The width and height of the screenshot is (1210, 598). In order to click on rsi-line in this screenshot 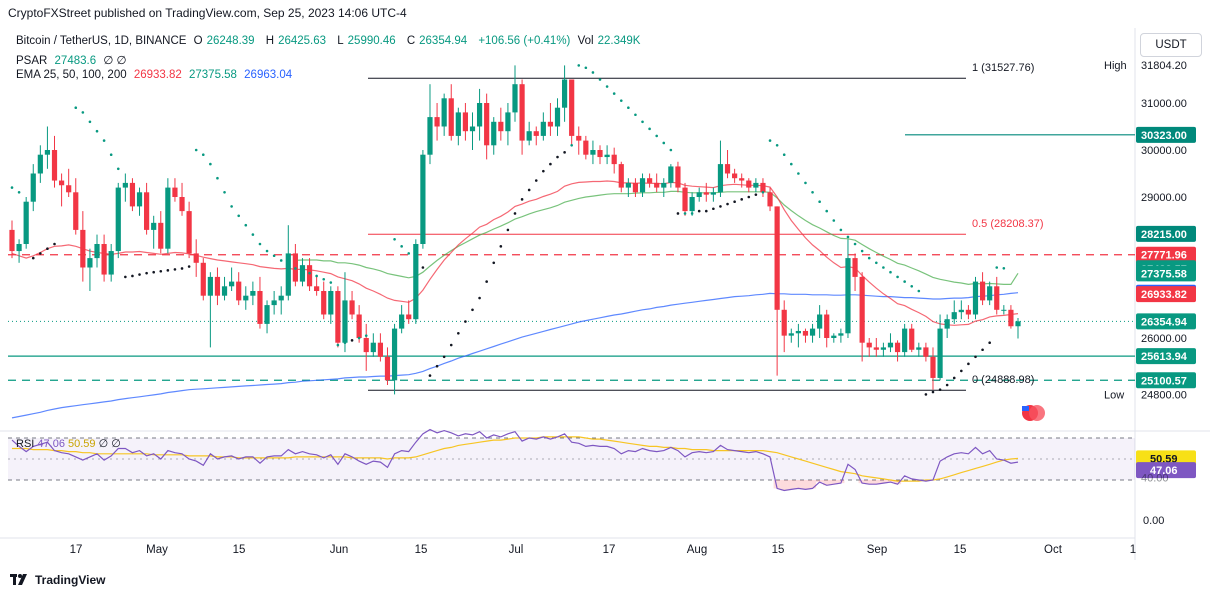, I will do `click(515, 460)`.